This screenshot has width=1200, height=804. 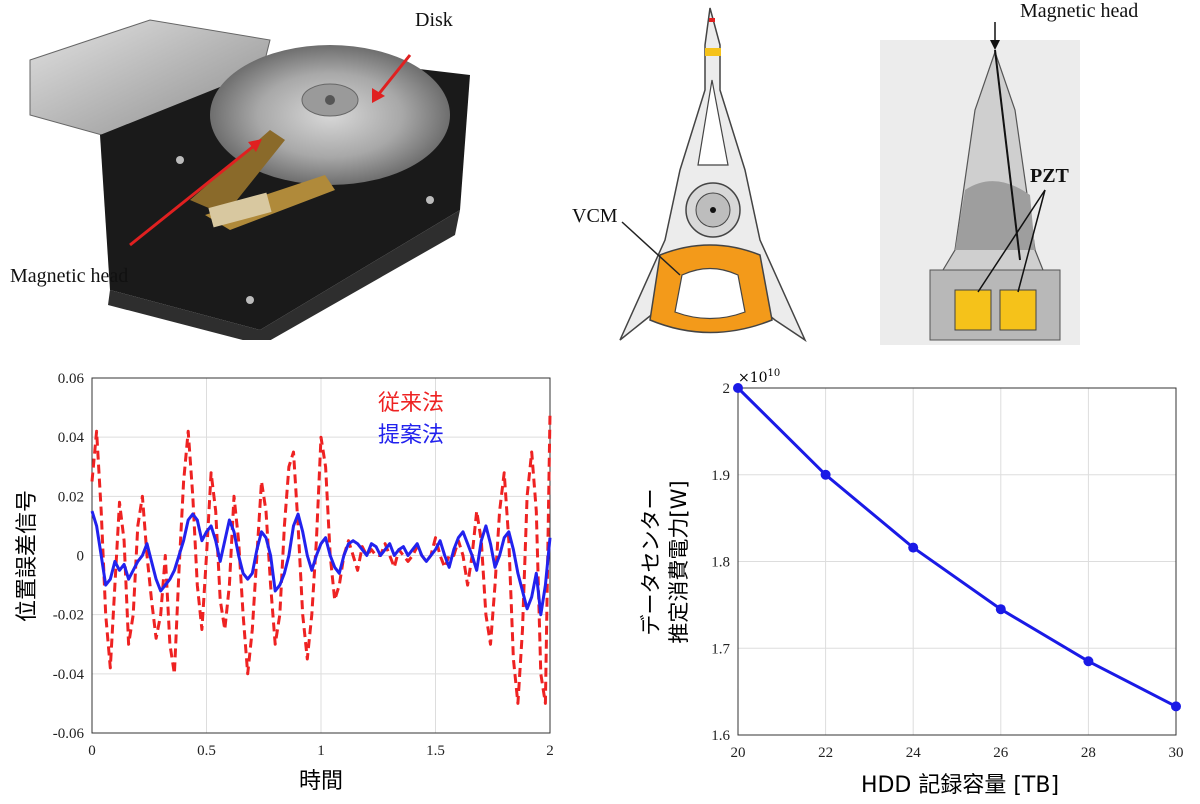 What do you see at coordinates (759, 377) in the screenshot?
I see `power-multiplier: ×1010` at bounding box center [759, 377].